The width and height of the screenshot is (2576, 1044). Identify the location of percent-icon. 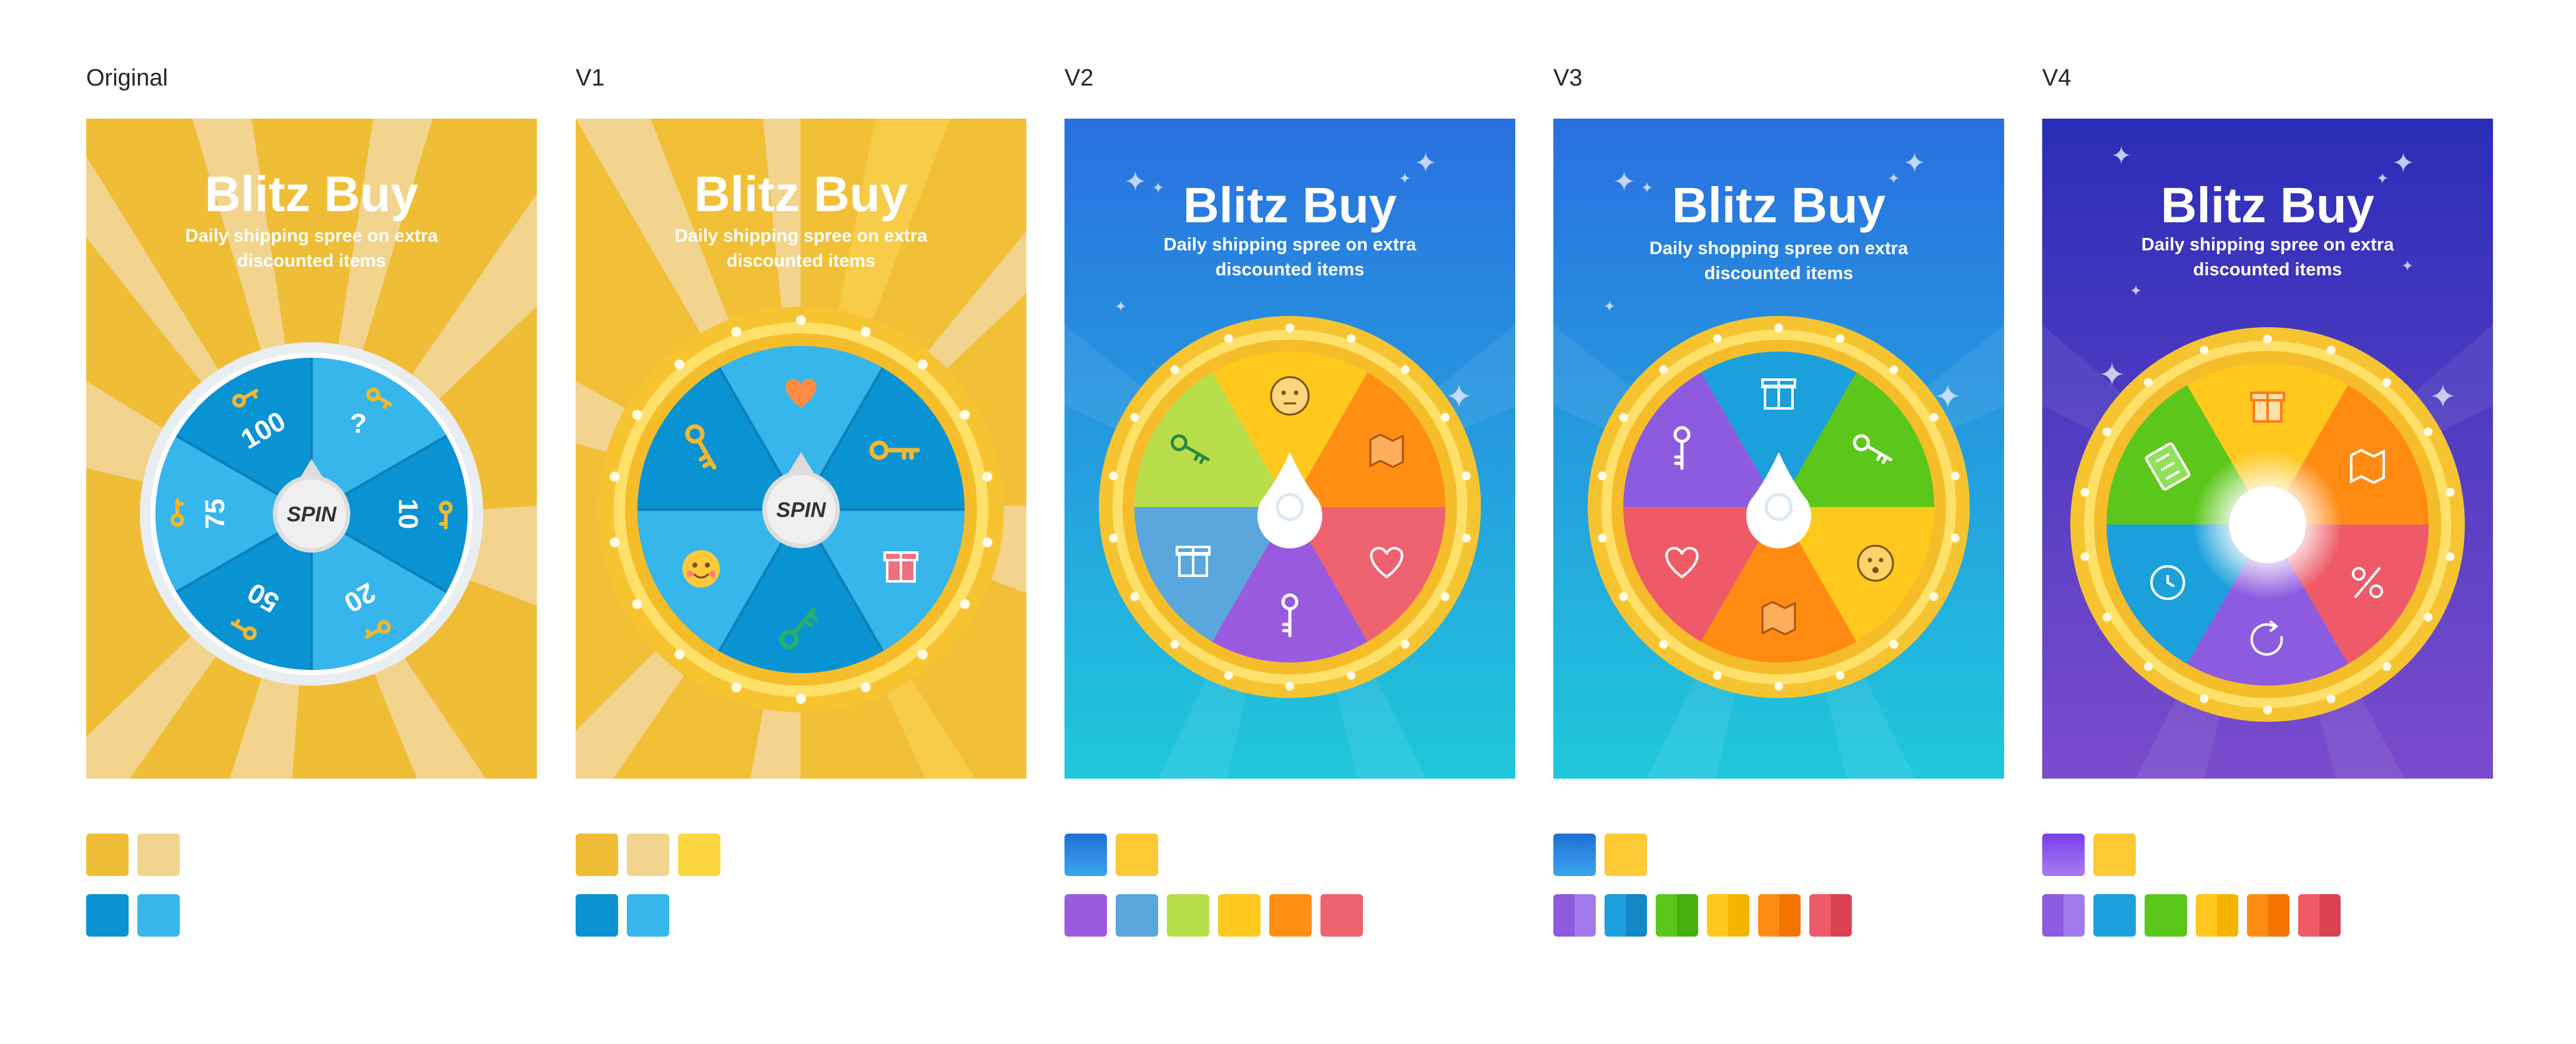
(2367, 582).